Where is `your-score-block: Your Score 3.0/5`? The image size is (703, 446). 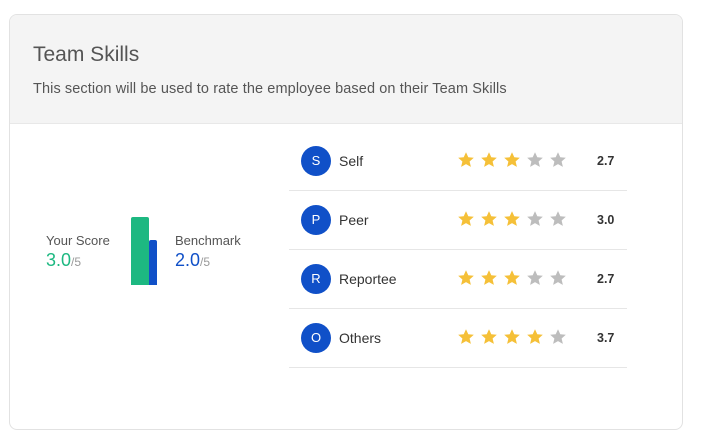 your-score-block: Your Score 3.0/5 is located at coordinates (78, 252).